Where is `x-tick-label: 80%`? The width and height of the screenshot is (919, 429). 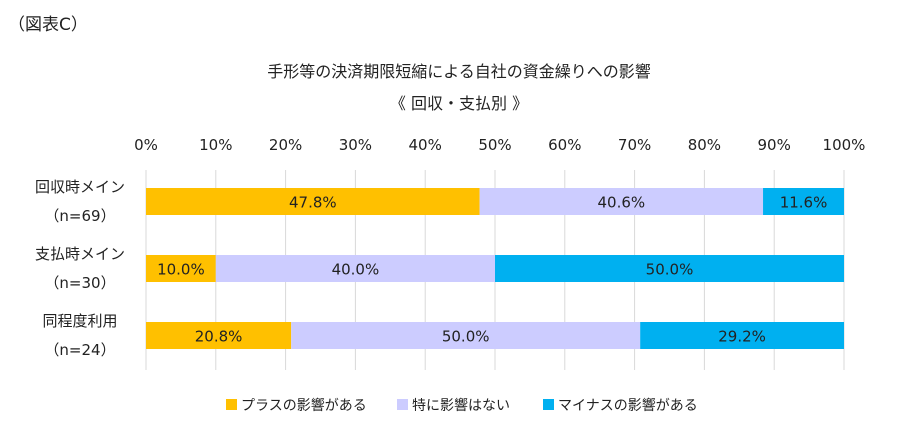 x-tick-label: 80% is located at coordinates (704, 145).